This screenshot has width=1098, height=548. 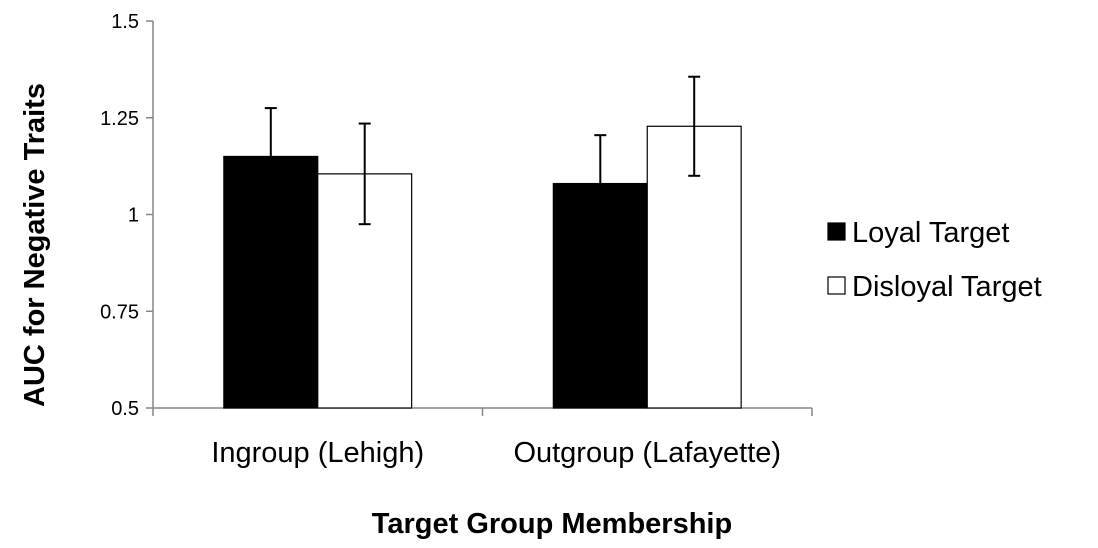 What do you see at coordinates (35, 245) in the screenshot?
I see `y-axis-title: AUC for Negative Traits` at bounding box center [35, 245].